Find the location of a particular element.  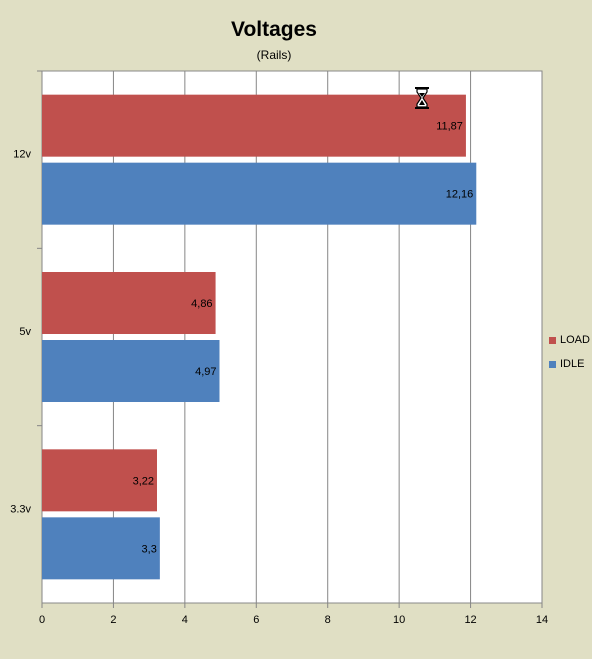

category-label: 3.3v is located at coordinates (20, 509).